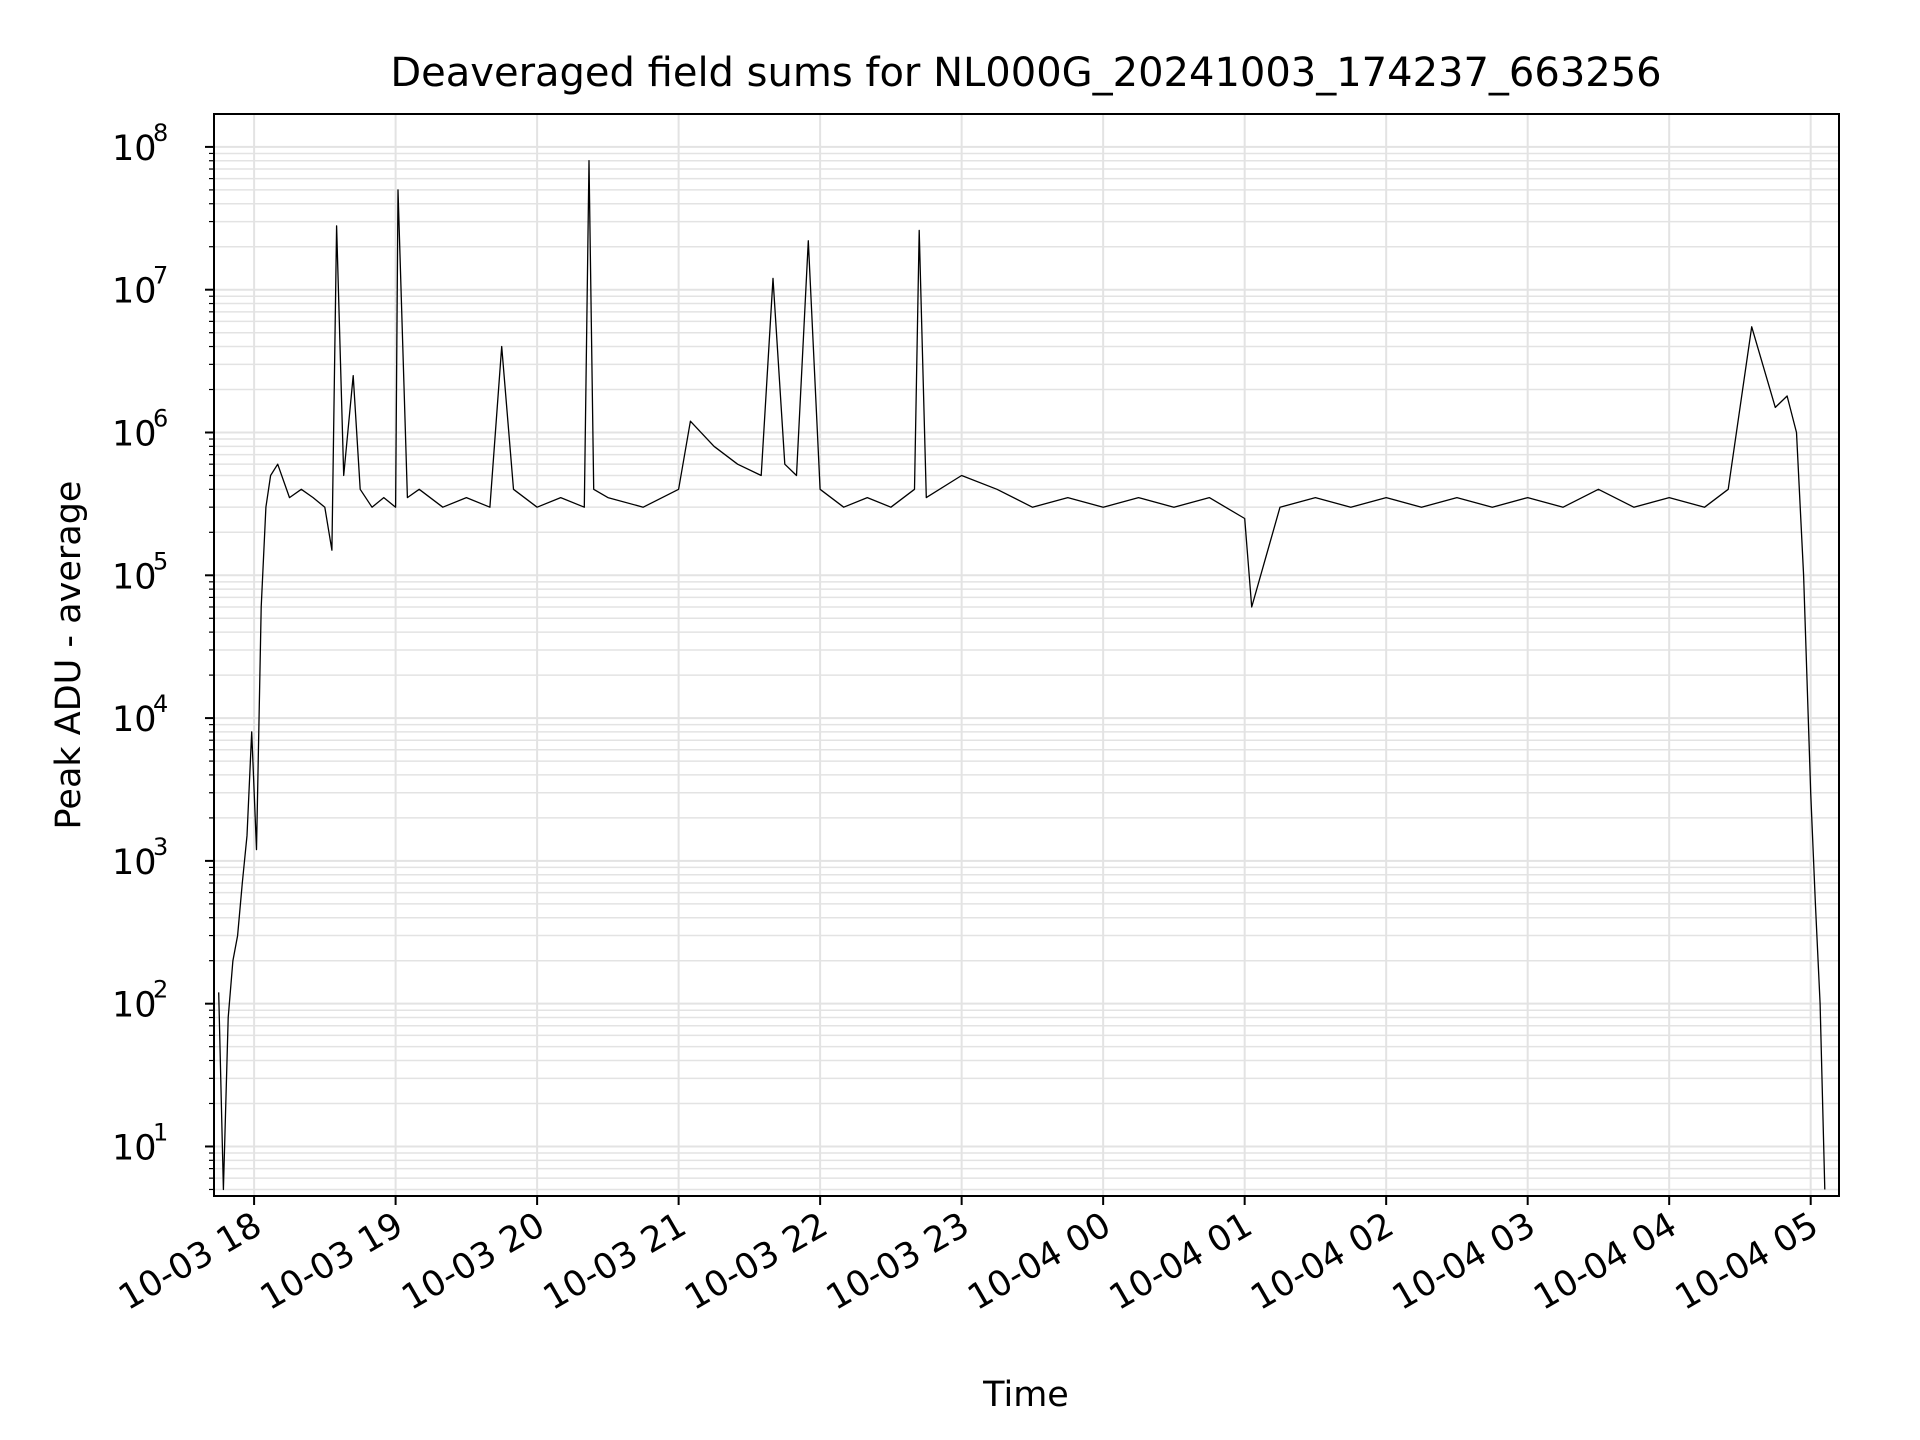  I want to click on x-tick-label: 10-03 18, so click(190, 1261).